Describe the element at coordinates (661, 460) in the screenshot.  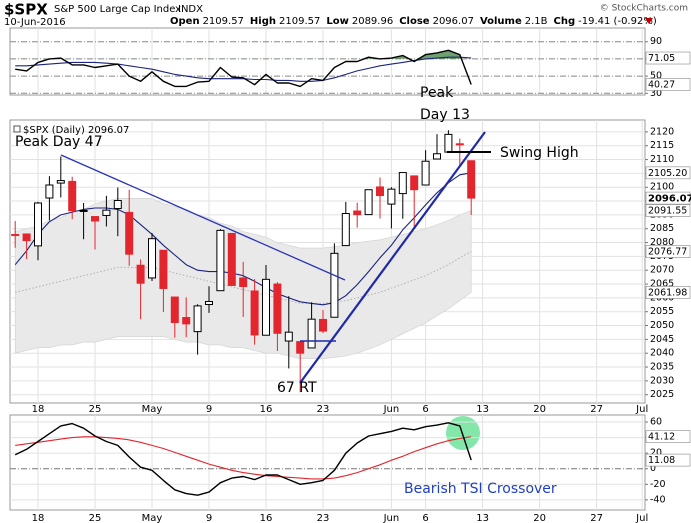
I see `value-label: 11.08` at that location.